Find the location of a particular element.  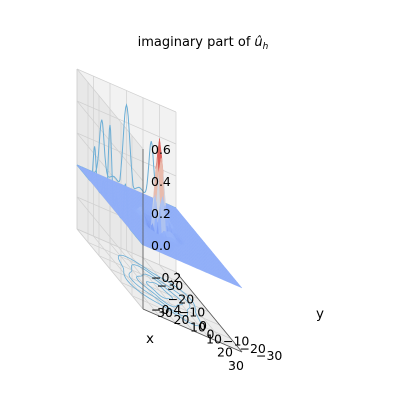

y-tick-label: 0 is located at coordinates (211, 334).